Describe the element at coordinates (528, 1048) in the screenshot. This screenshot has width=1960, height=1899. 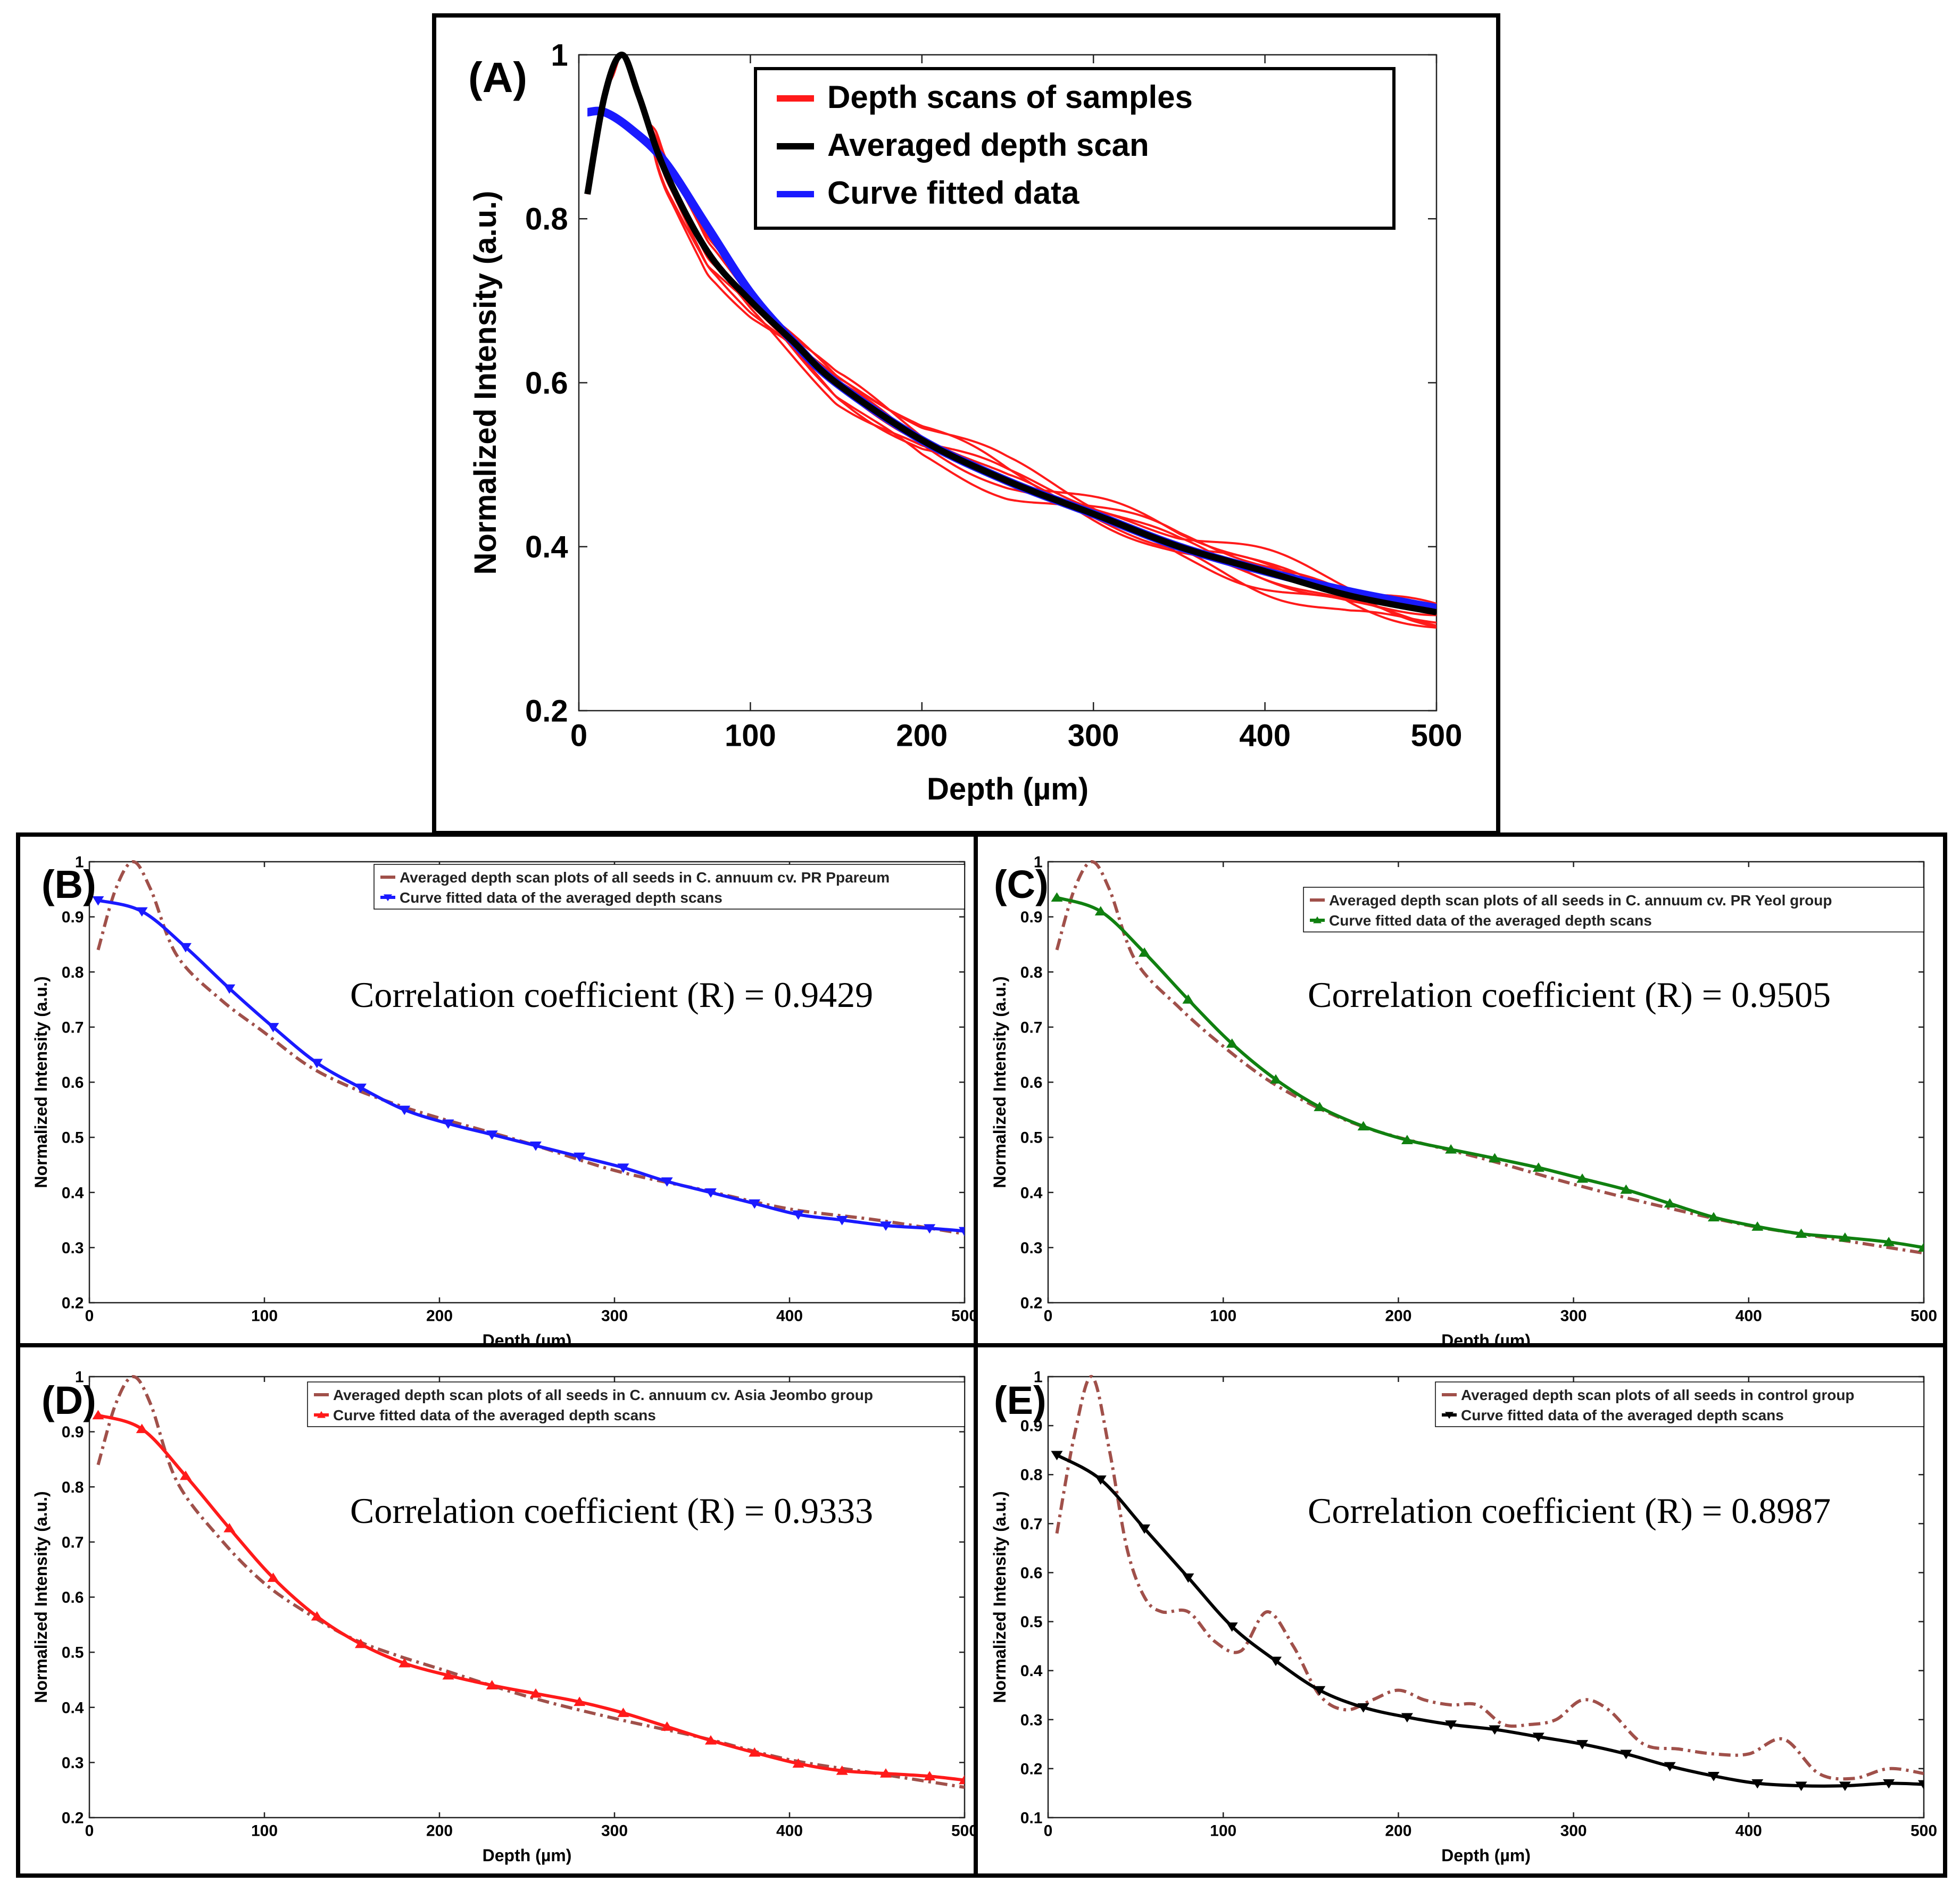
I see `b-series-group` at that location.